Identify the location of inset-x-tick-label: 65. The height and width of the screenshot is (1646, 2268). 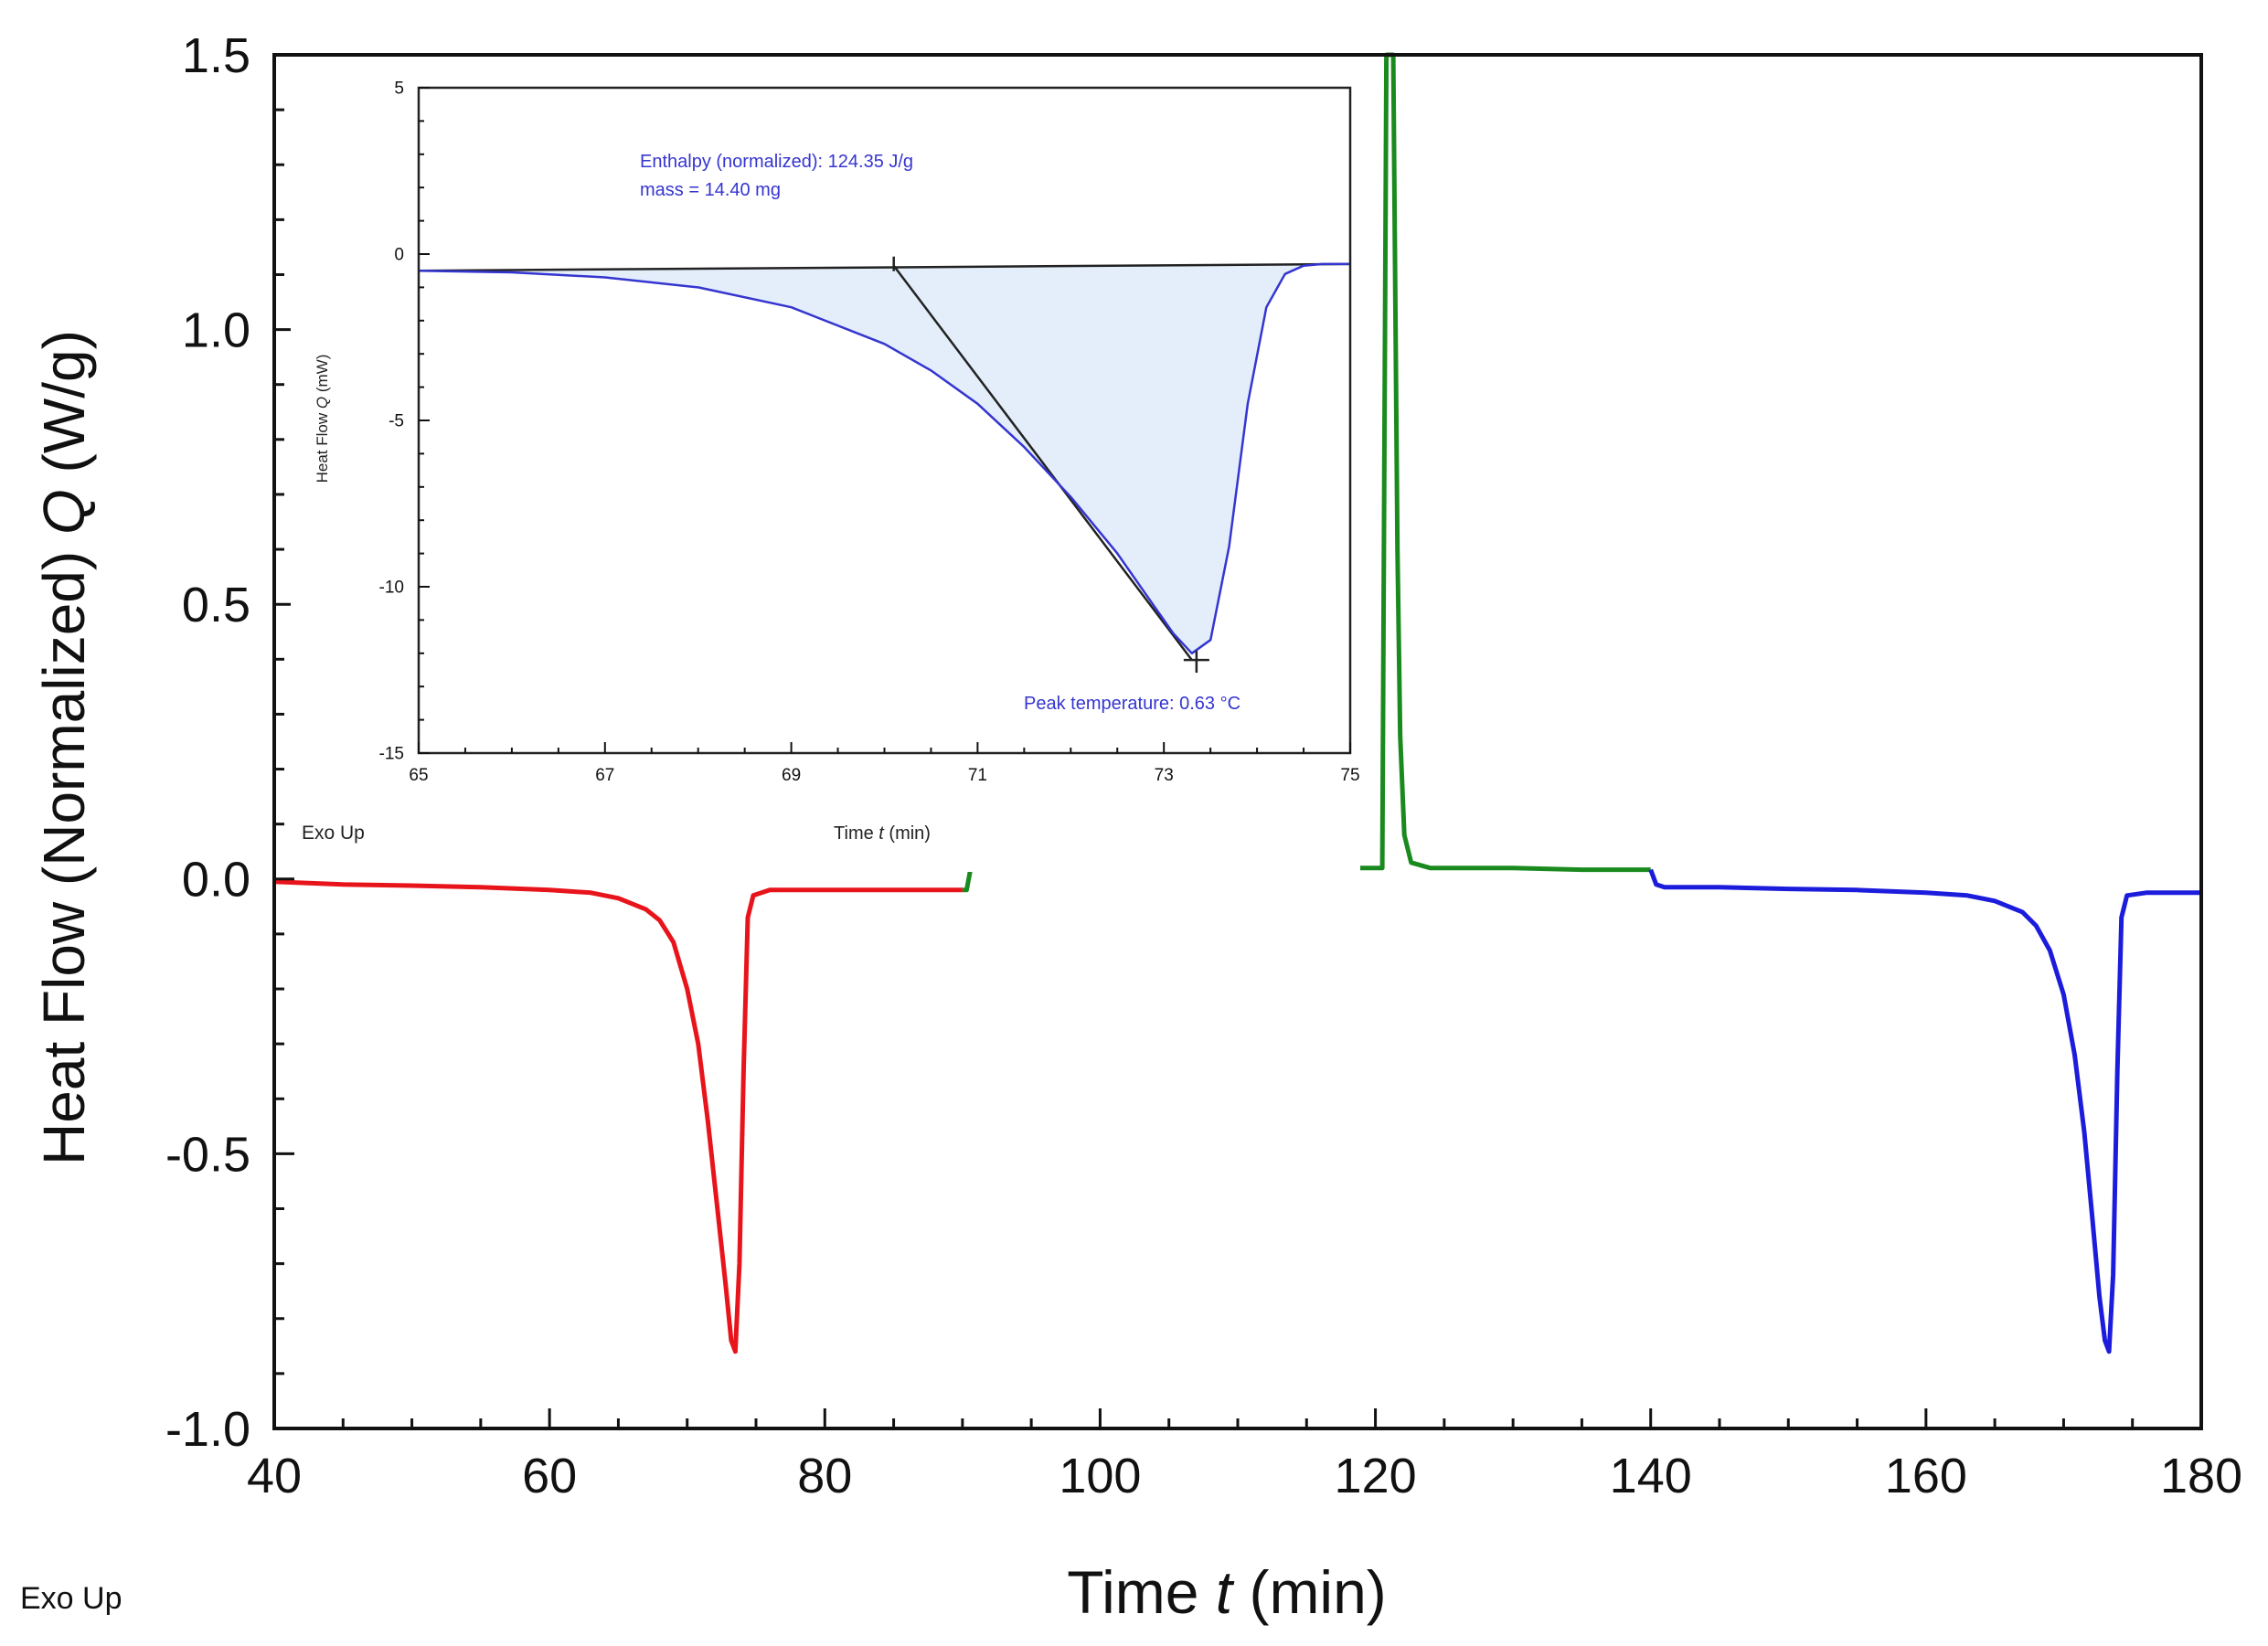
(418, 775).